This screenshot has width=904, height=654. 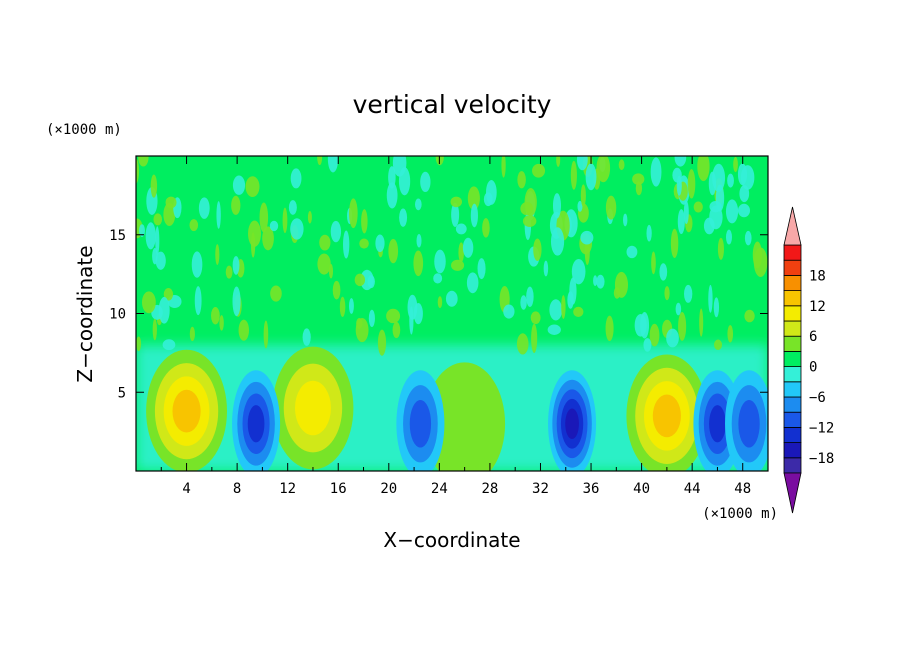 I want to click on x-tick-label: 12, so click(x=287, y=489).